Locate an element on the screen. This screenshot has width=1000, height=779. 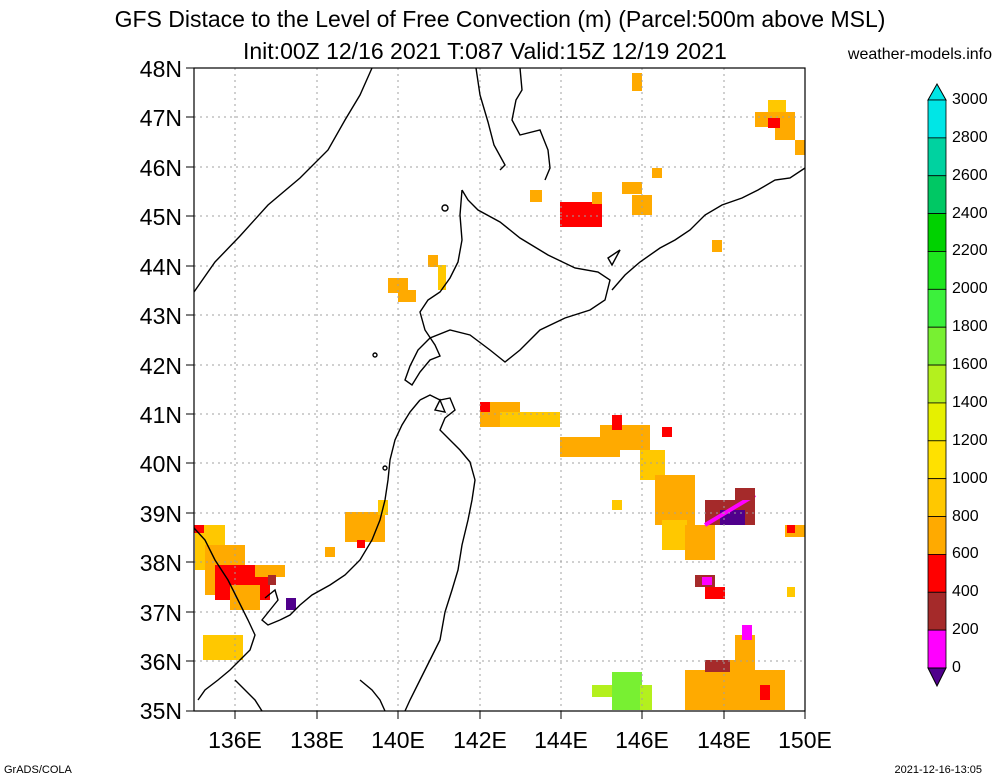
lon-label: 150E is located at coordinates (805, 740).